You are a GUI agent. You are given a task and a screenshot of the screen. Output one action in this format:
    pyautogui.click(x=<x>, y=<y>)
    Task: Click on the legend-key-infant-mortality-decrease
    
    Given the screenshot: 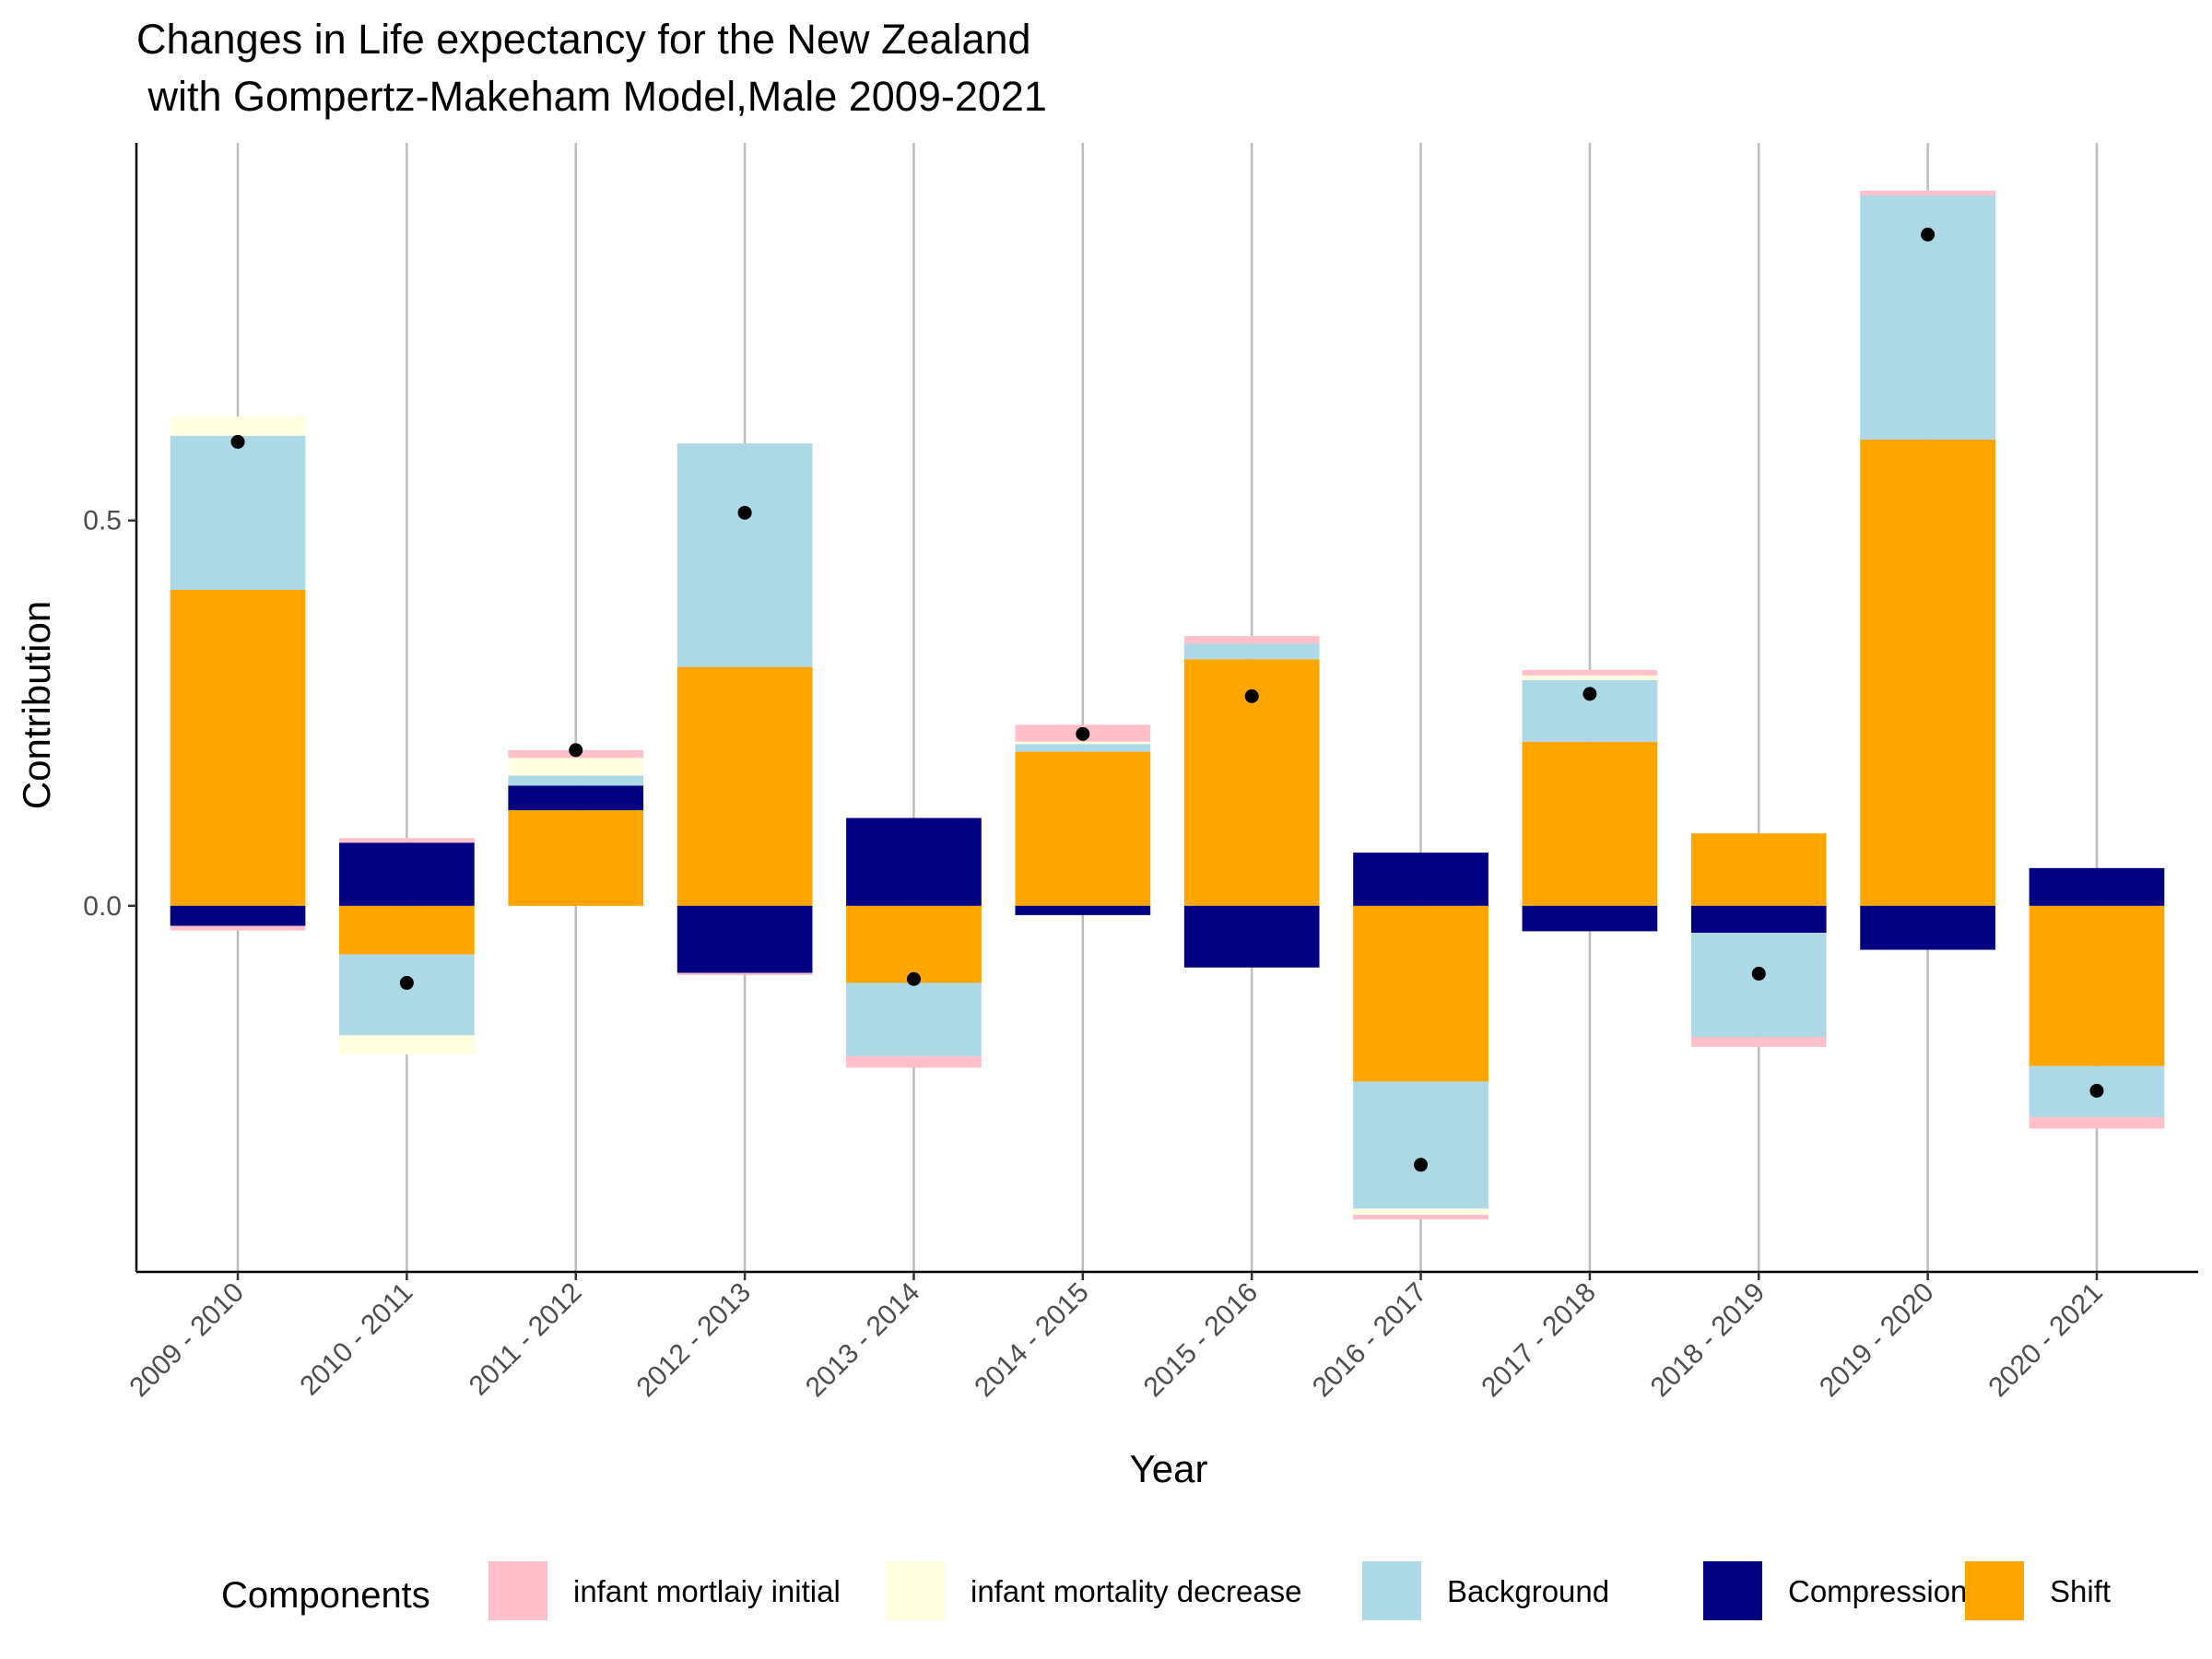 What is the action you would take?
    pyautogui.click(x=915, y=1590)
    